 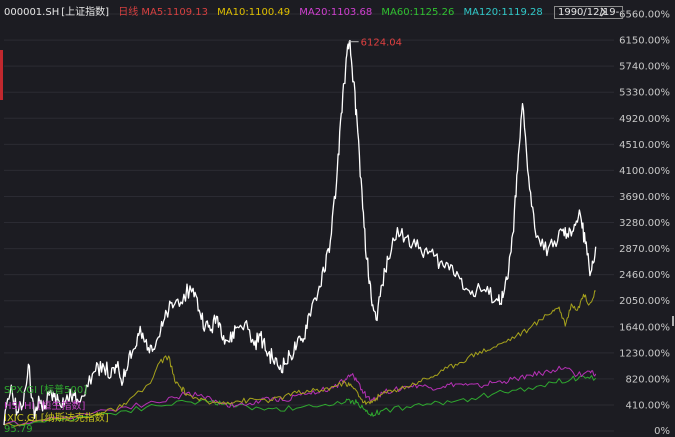 What do you see at coordinates (45, 406) in the screenshot?
I see `tag-hsi: HSI.HI [恒生指数]` at bounding box center [45, 406].